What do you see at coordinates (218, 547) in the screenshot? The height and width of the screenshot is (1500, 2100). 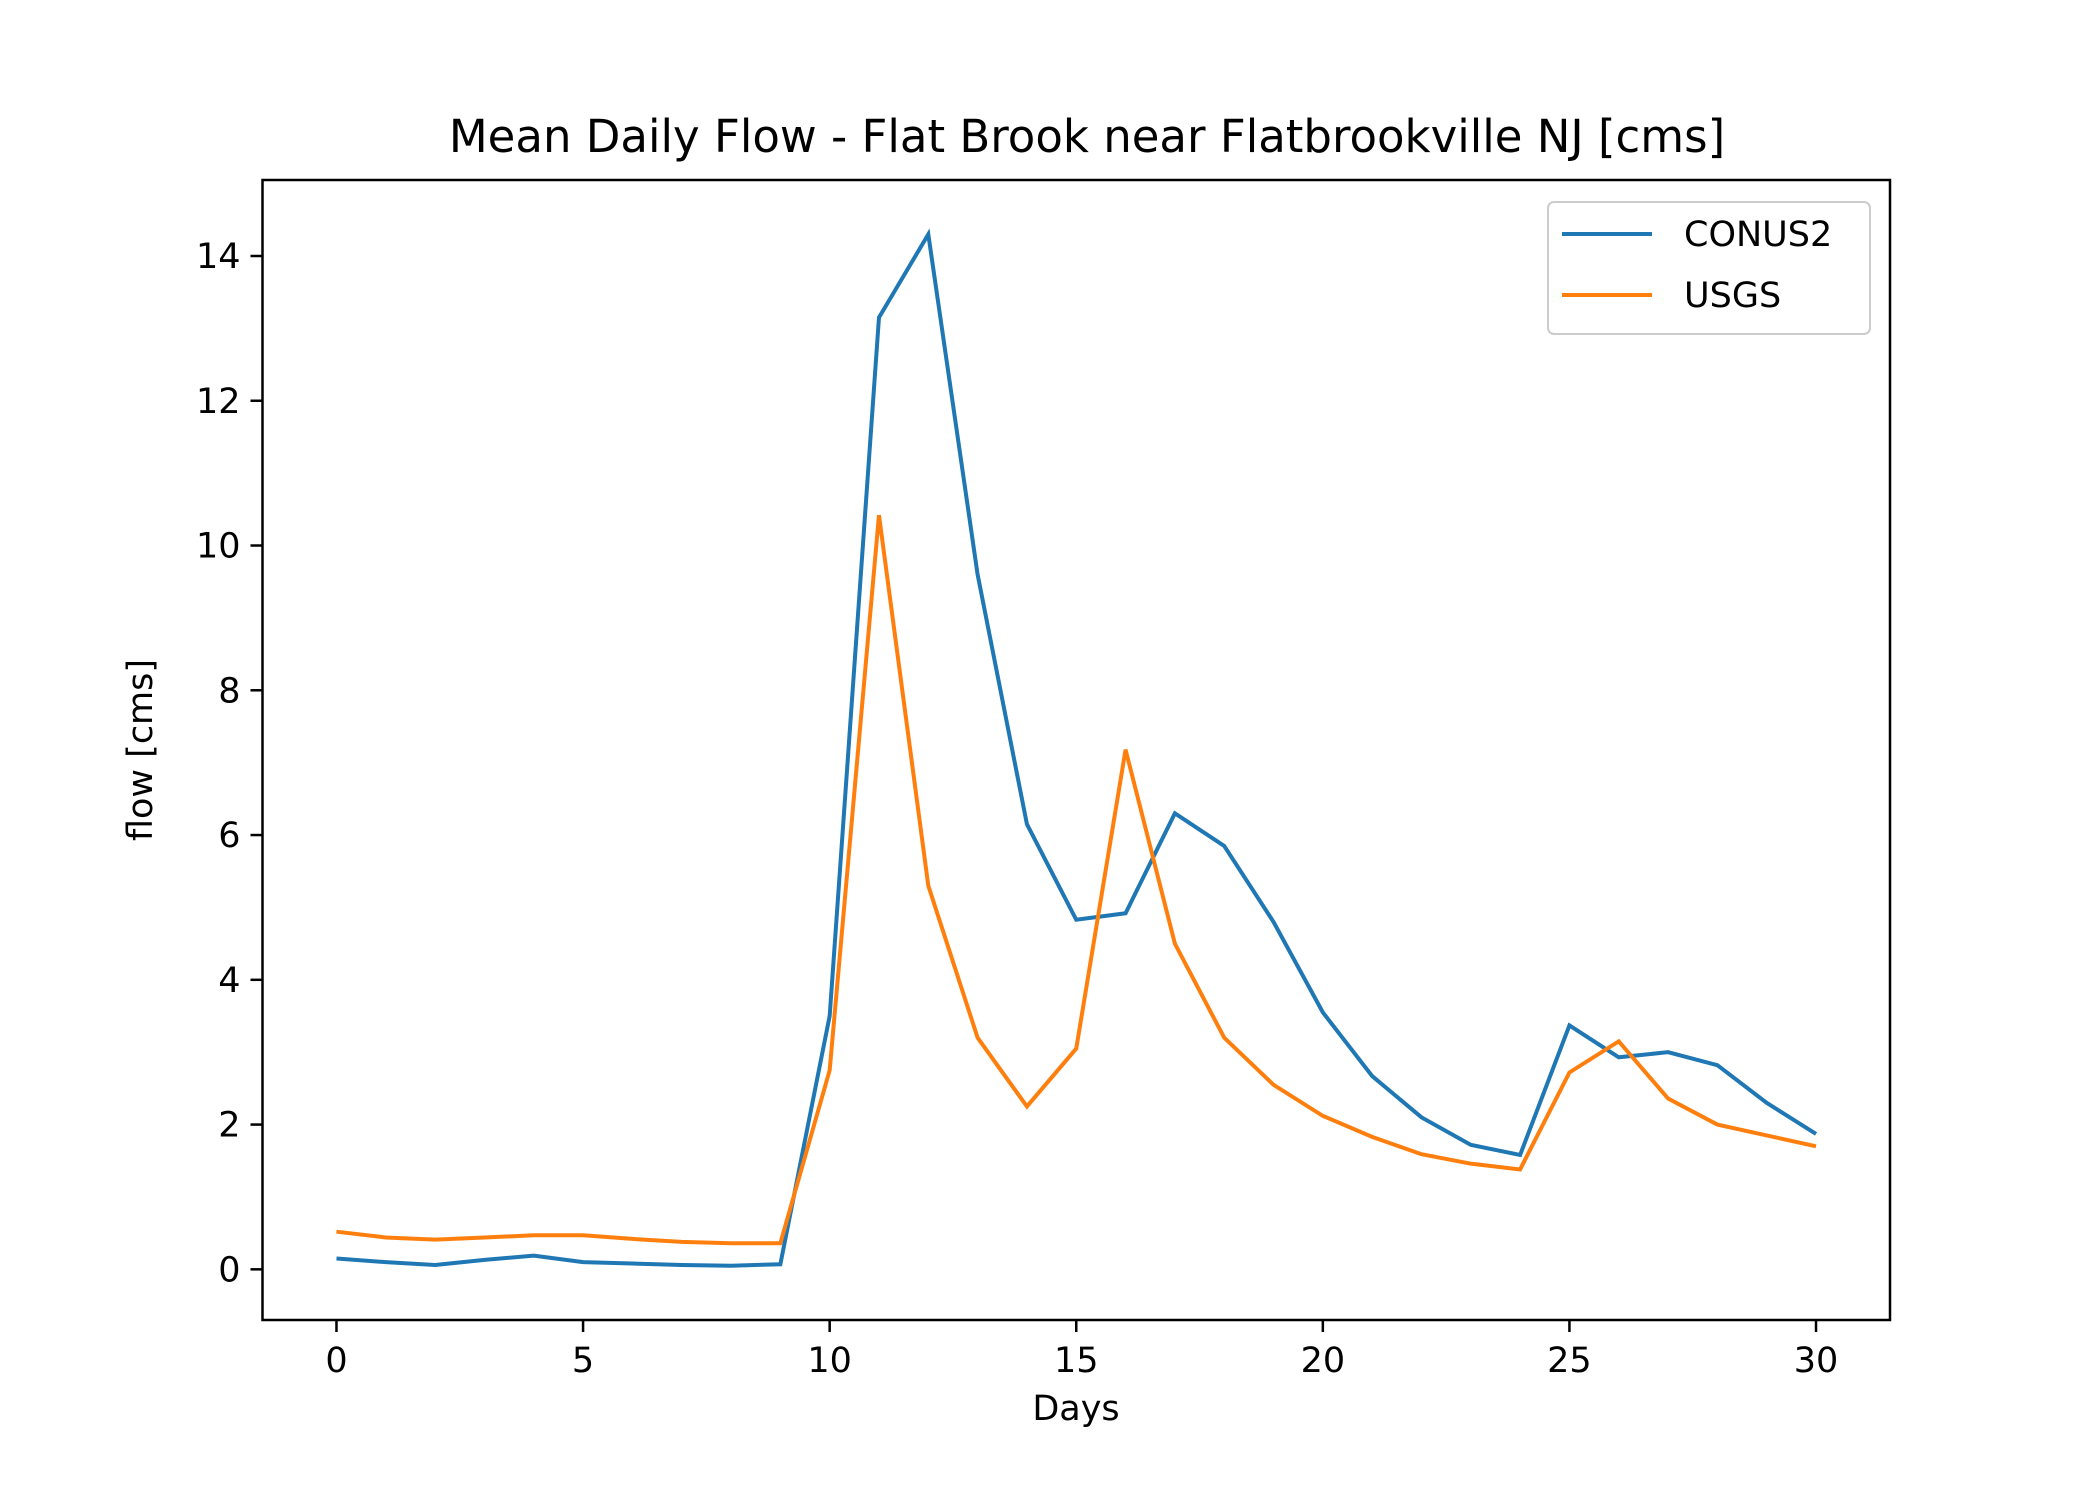 I see `y-tick-label: 10` at bounding box center [218, 547].